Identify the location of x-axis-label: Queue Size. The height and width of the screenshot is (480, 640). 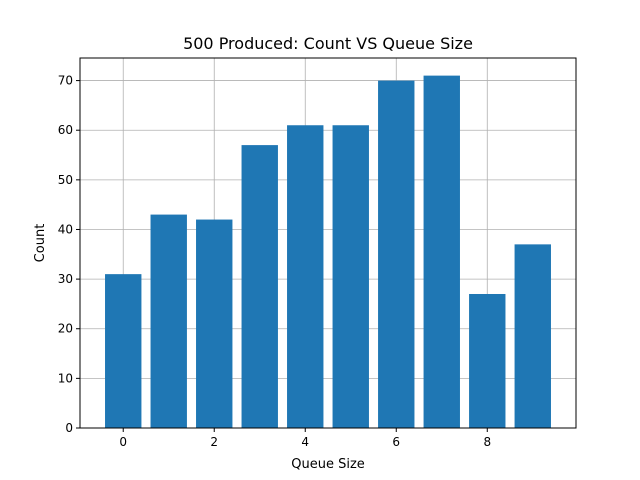
(328, 464).